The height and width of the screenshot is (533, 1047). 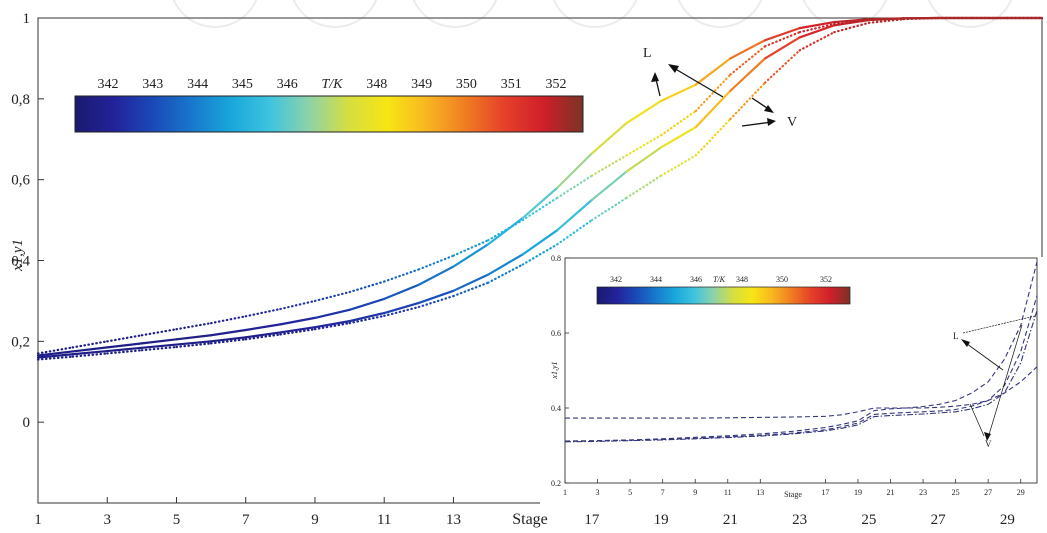 What do you see at coordinates (730, 520) in the screenshot?
I see `x-tick-label: 21` at bounding box center [730, 520].